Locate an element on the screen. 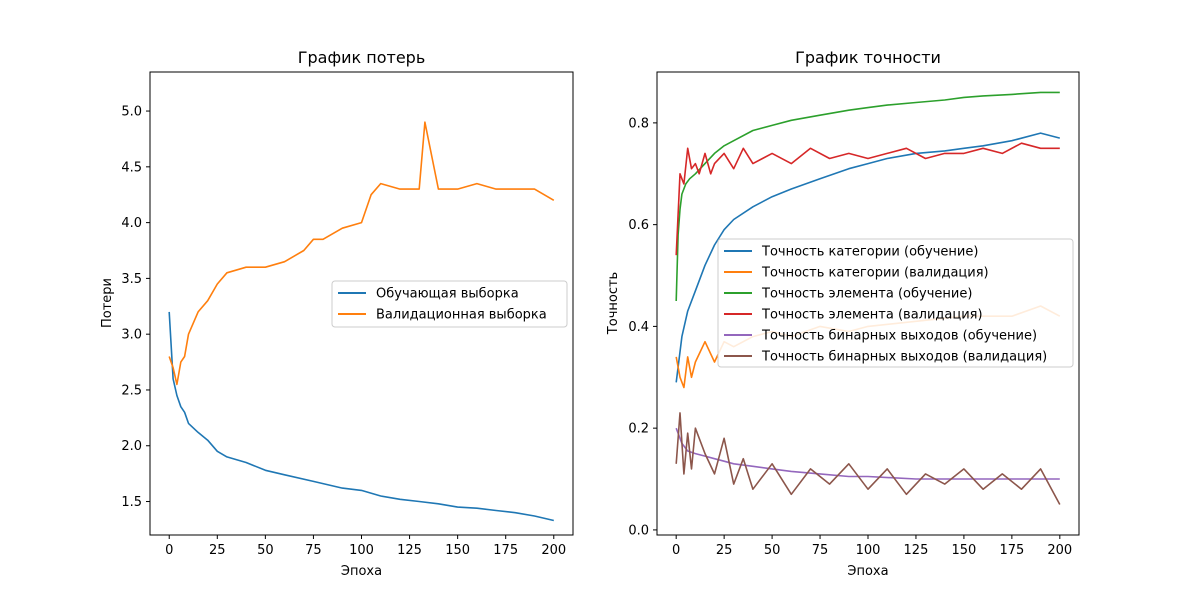 This screenshot has height=600, width=1200. accuracy-legend-box is located at coordinates (895, 303).